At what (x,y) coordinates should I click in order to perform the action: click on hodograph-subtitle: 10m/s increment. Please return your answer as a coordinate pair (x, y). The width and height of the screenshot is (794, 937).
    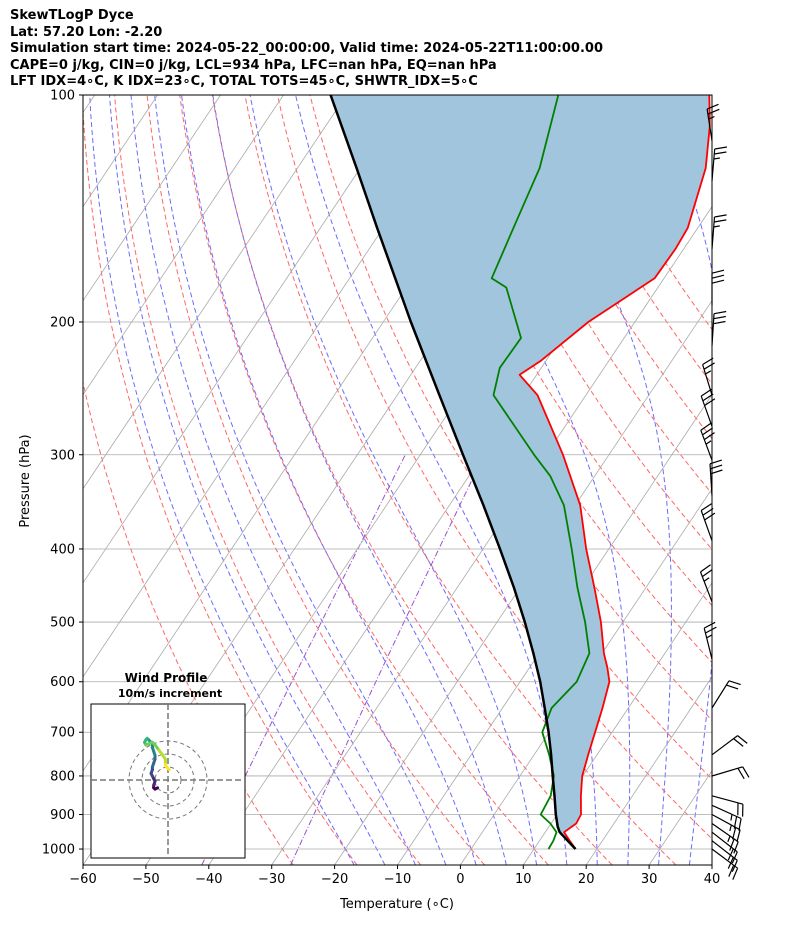
    Looking at the image, I should click on (170, 693).